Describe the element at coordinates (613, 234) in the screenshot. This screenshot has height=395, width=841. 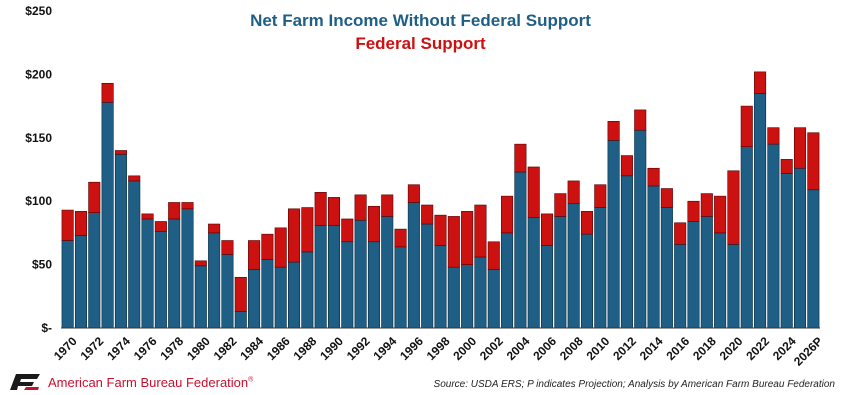
I see `bar-base-2011` at that location.